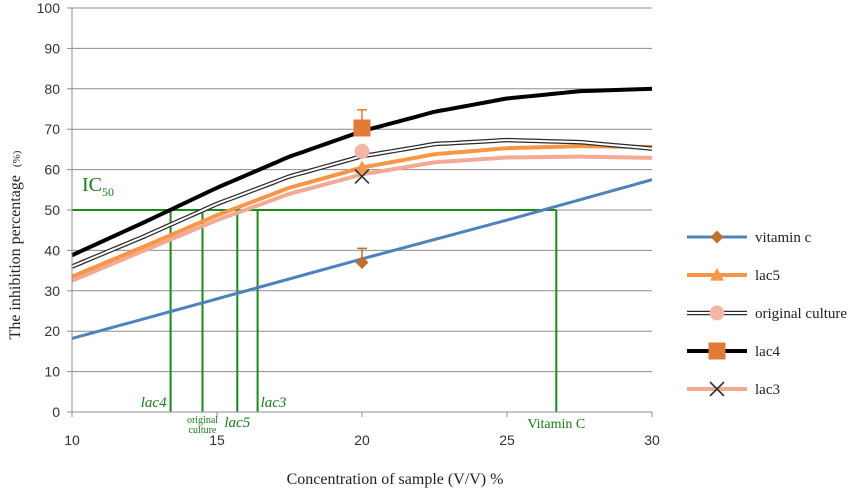  Describe the element at coordinates (717, 237) in the screenshot. I see `legend-item-vitamin-c-marker` at that location.